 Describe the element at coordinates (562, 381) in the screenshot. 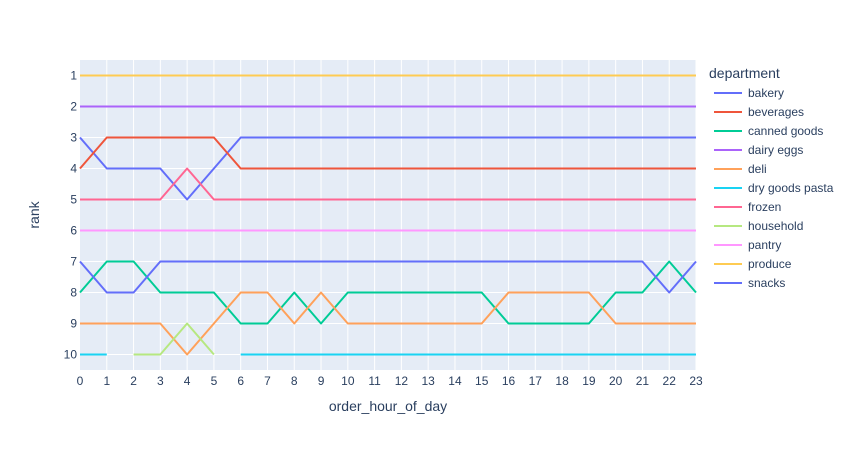

I see `x-tick-label: 18` at that location.